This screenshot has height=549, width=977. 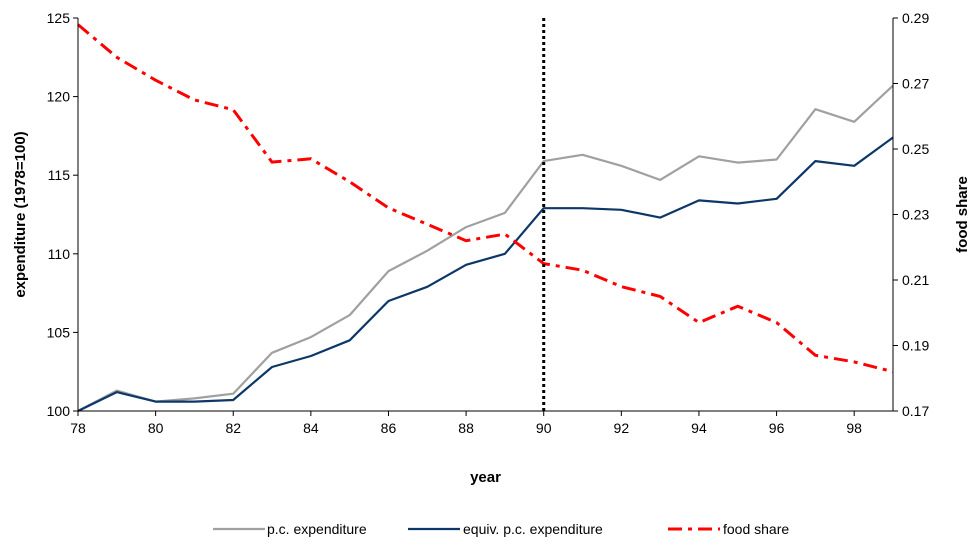 I want to click on x-axis-title: year, so click(x=485, y=477).